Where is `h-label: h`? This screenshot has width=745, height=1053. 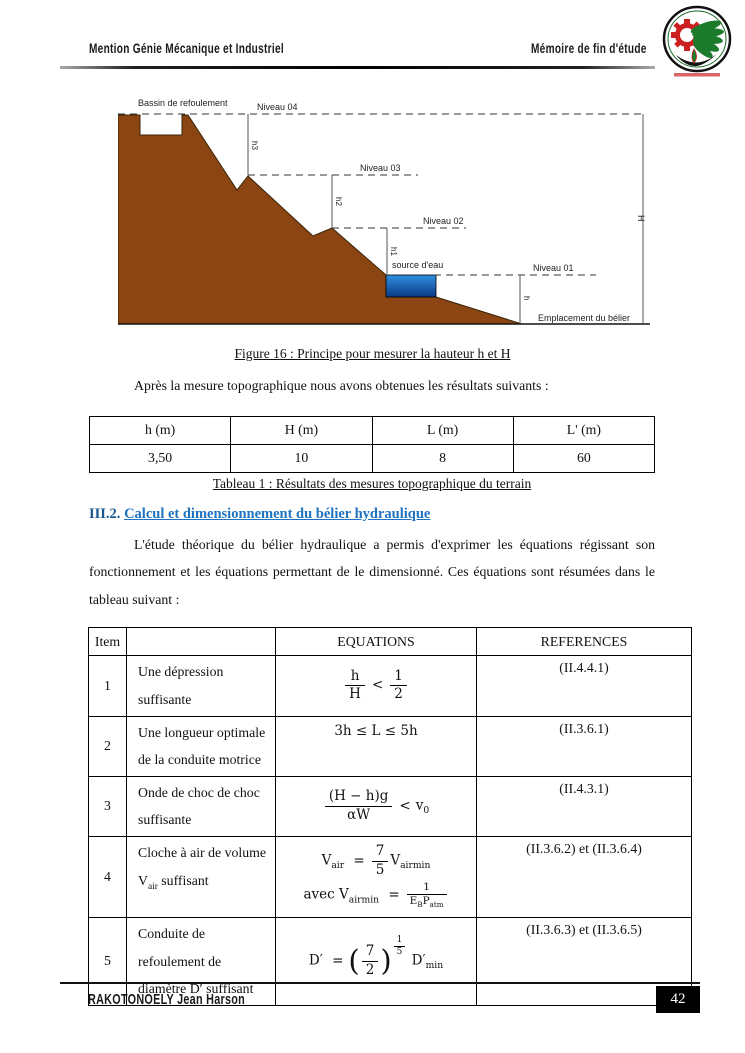 h-label: h is located at coordinates (526, 298).